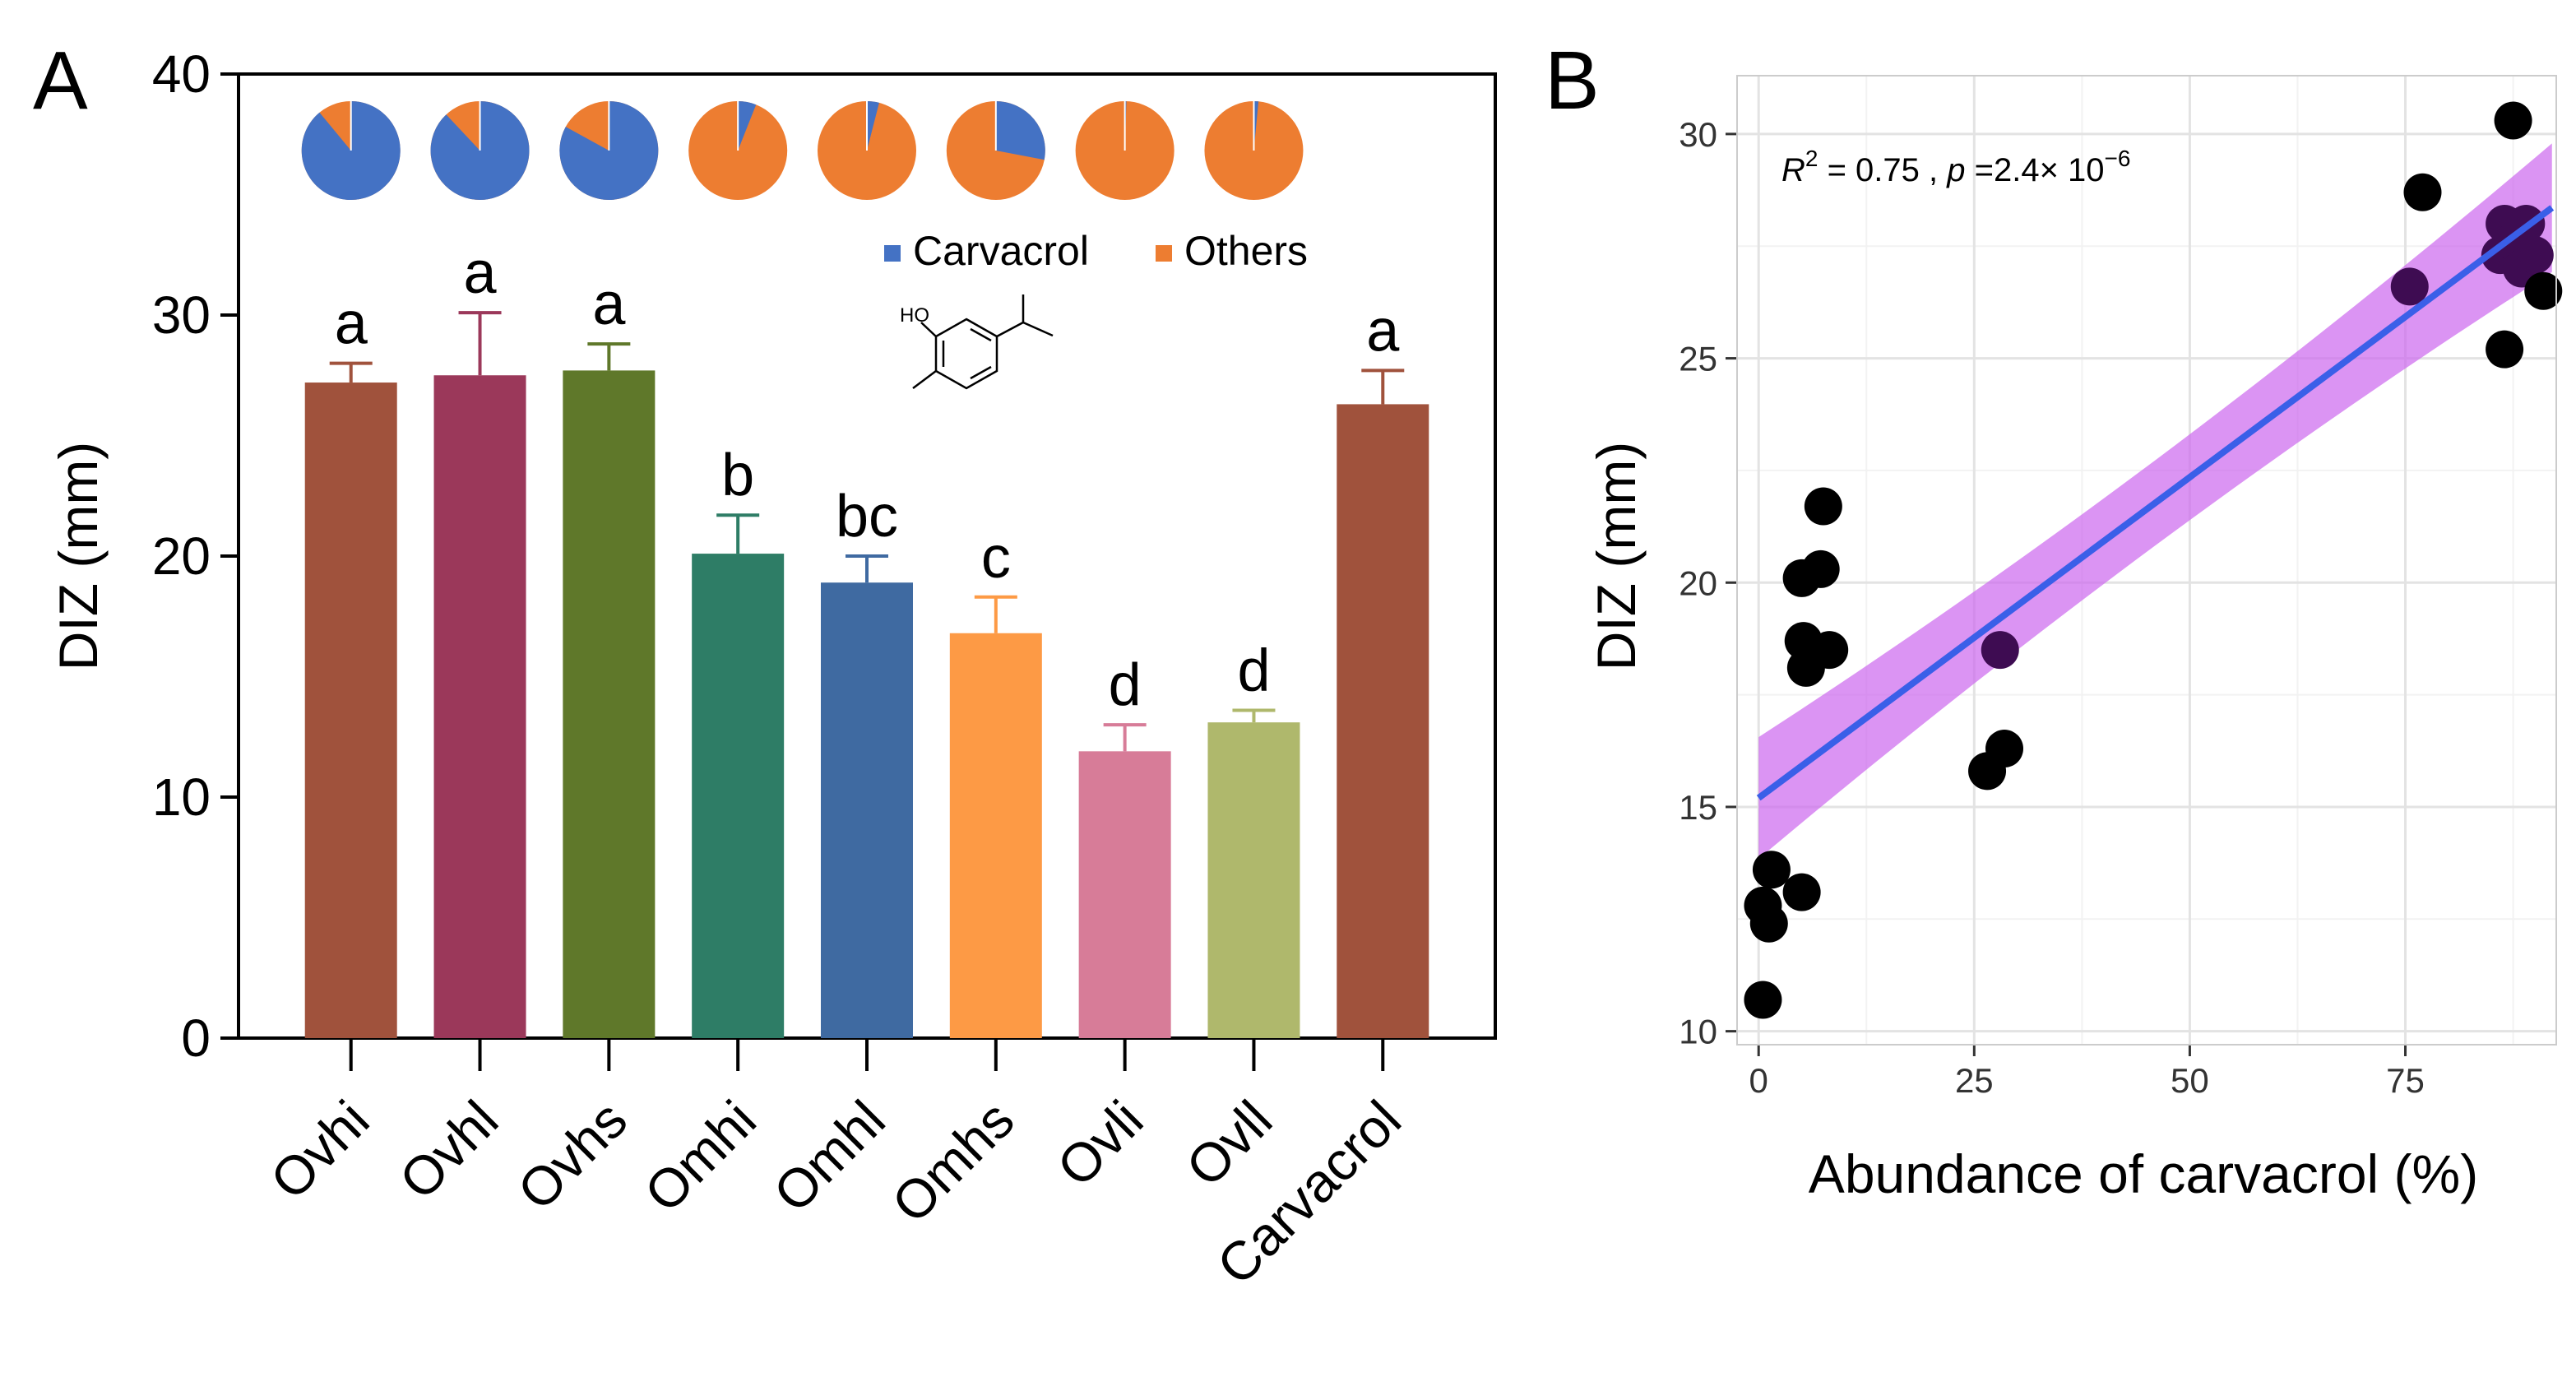 This screenshot has width=2576, height=1391. I want to click on methyl-bond, so click(924, 379).